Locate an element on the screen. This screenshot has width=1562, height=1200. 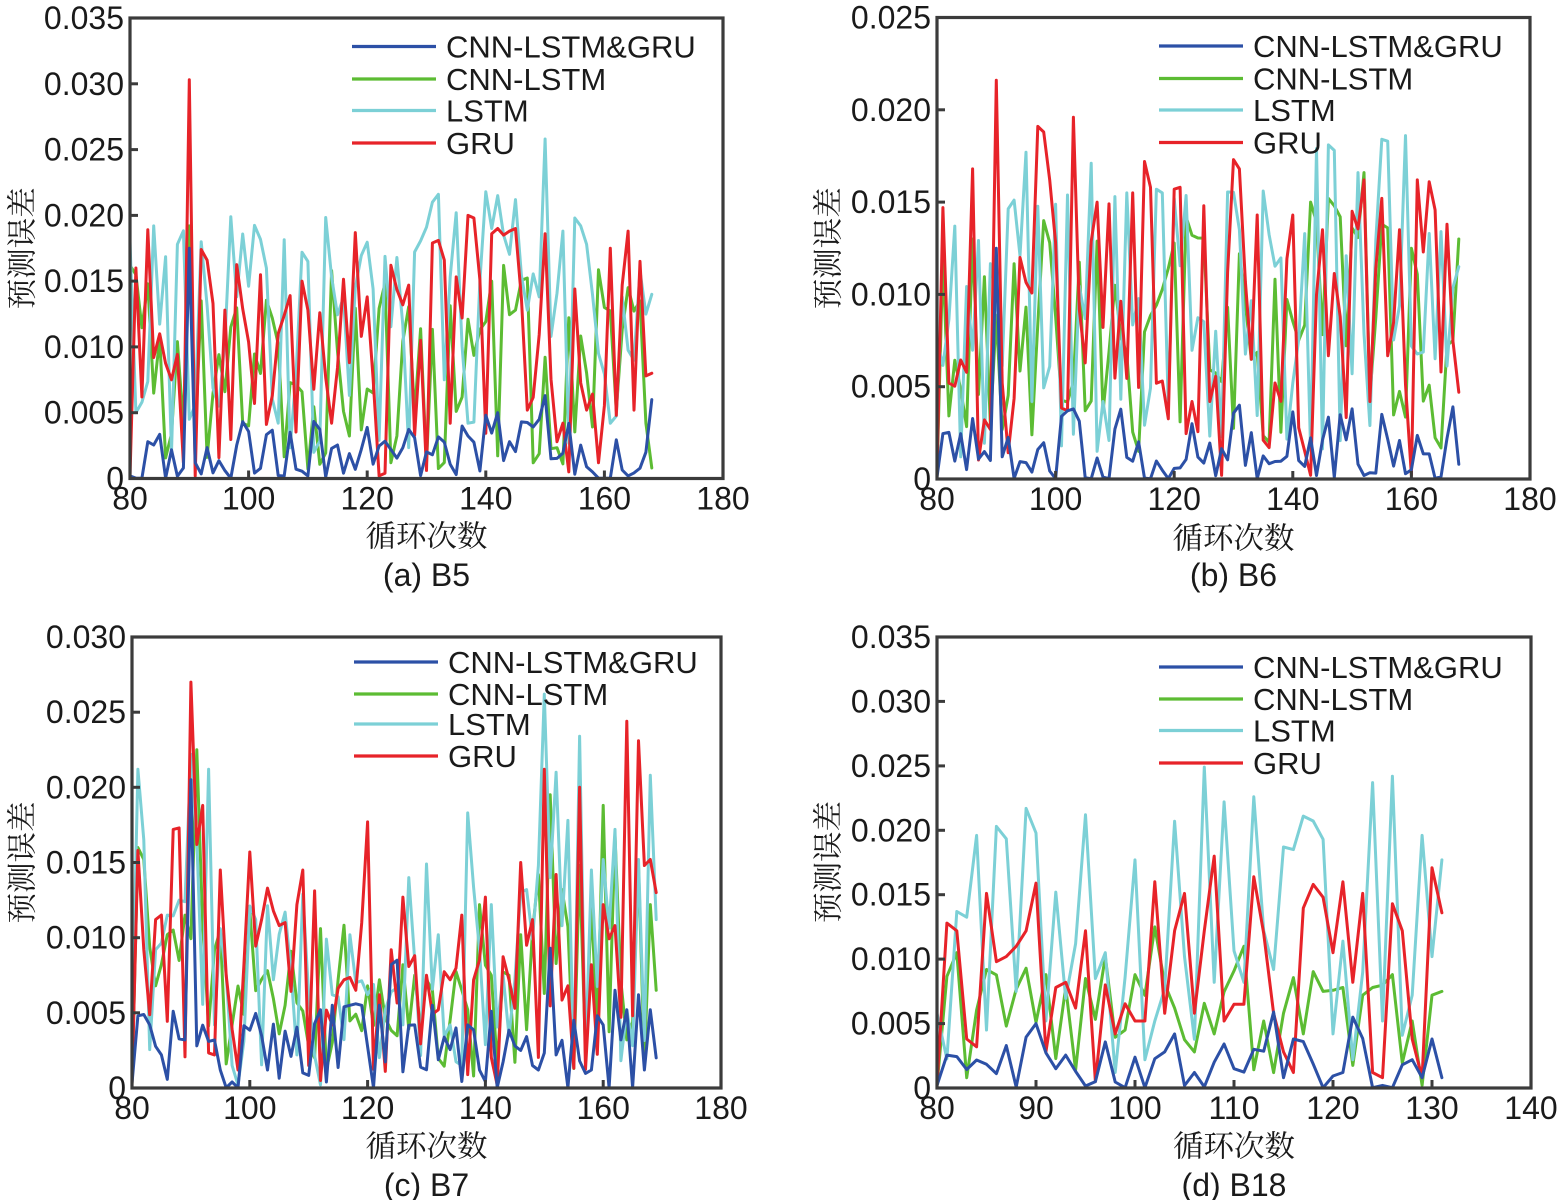
svg-text: 130 is located at coordinates (1431, 1108).